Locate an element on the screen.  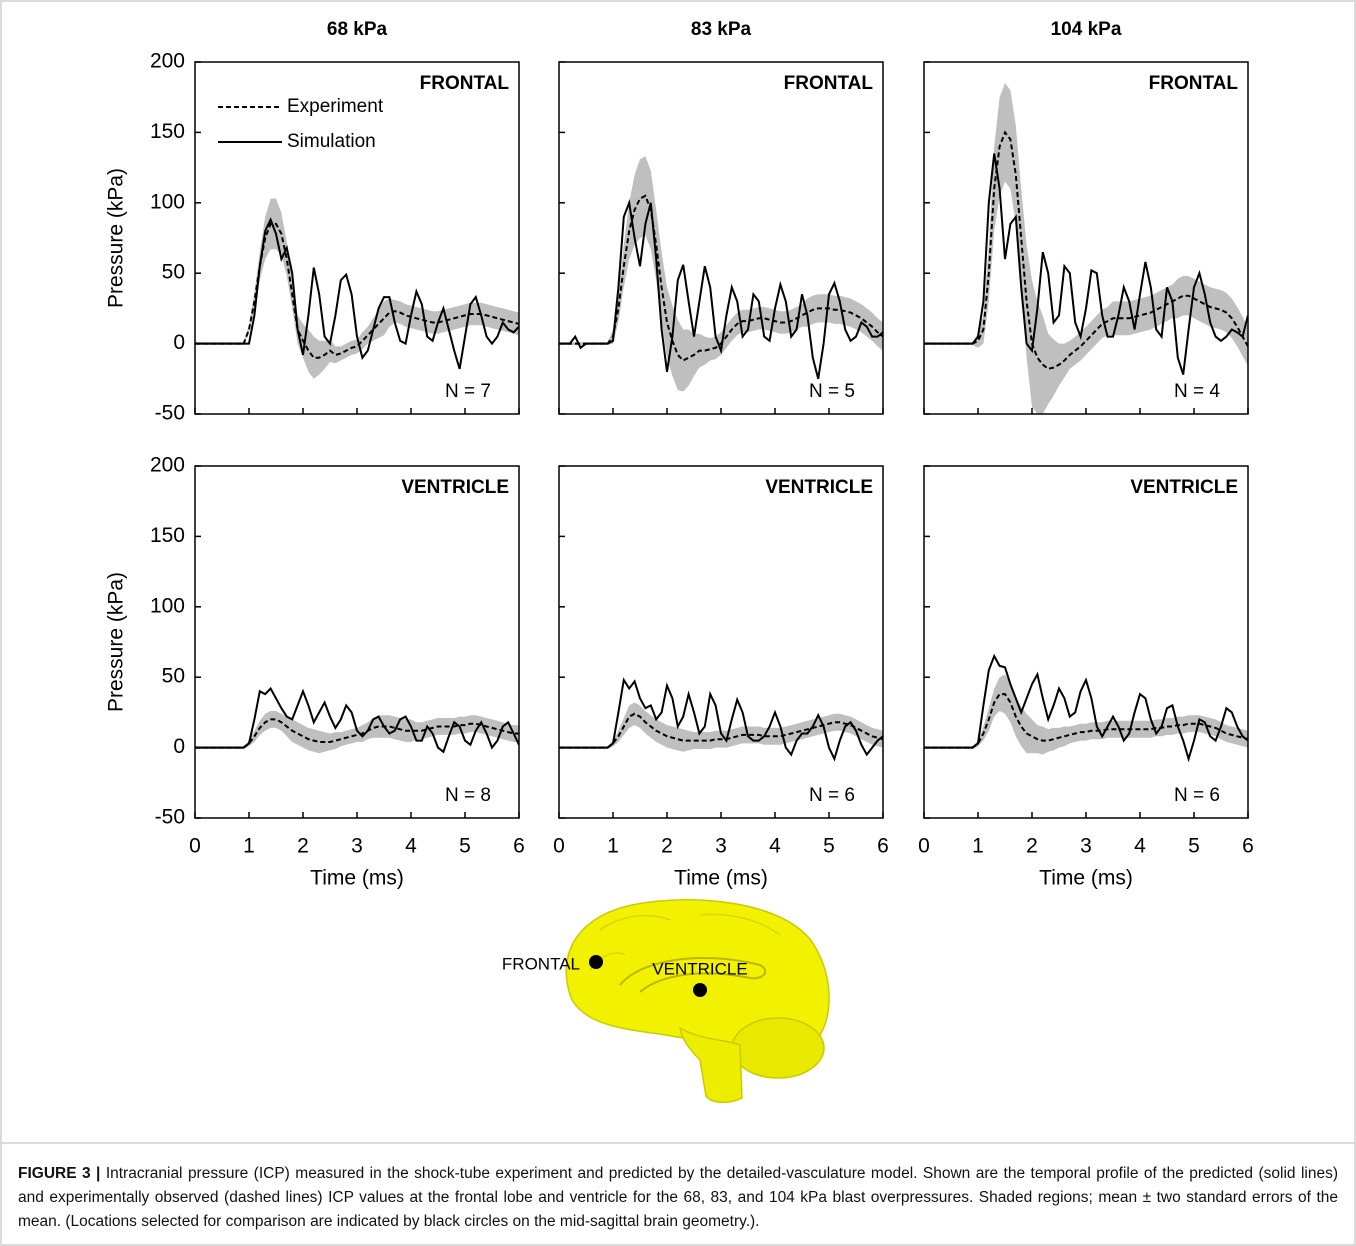
sample-size: N = 4 is located at coordinates (1197, 391).